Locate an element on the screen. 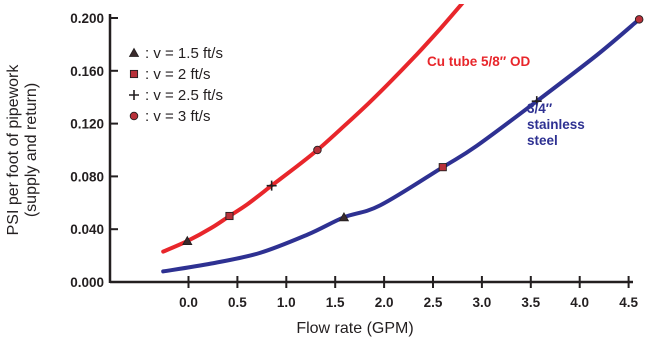 The height and width of the screenshot is (349, 650). legend-entry-label: : v = 2.5 ft/s is located at coordinates (184, 95).